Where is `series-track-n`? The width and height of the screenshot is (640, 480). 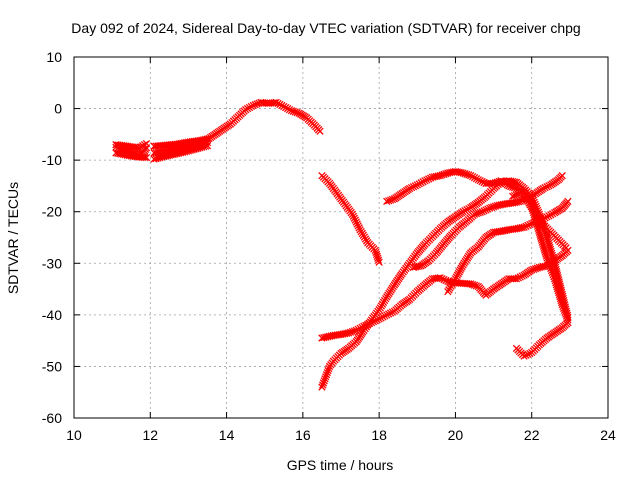 series-track-n is located at coordinates (542, 339).